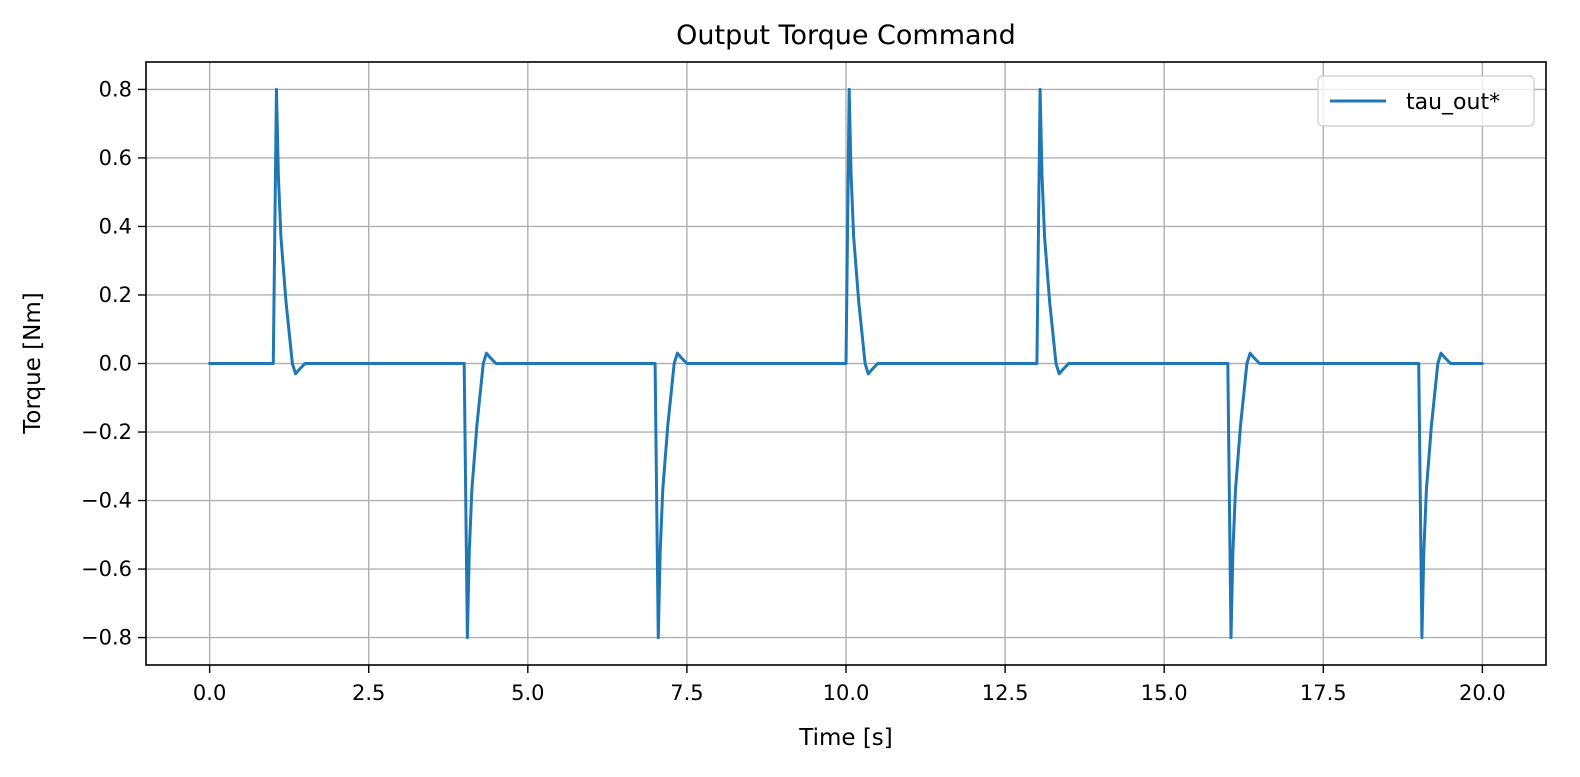 The height and width of the screenshot is (777, 1580). Describe the element at coordinates (846, 35) in the screenshot. I see `chart-title: Output Torque Command` at that location.